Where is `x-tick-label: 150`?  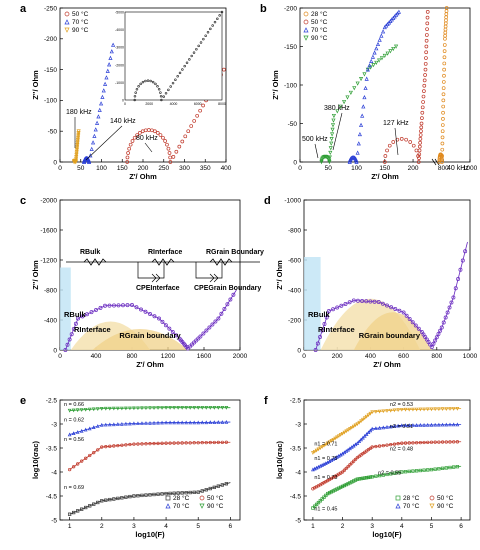
x-tick-label: 150 is located at coordinates (122, 168).